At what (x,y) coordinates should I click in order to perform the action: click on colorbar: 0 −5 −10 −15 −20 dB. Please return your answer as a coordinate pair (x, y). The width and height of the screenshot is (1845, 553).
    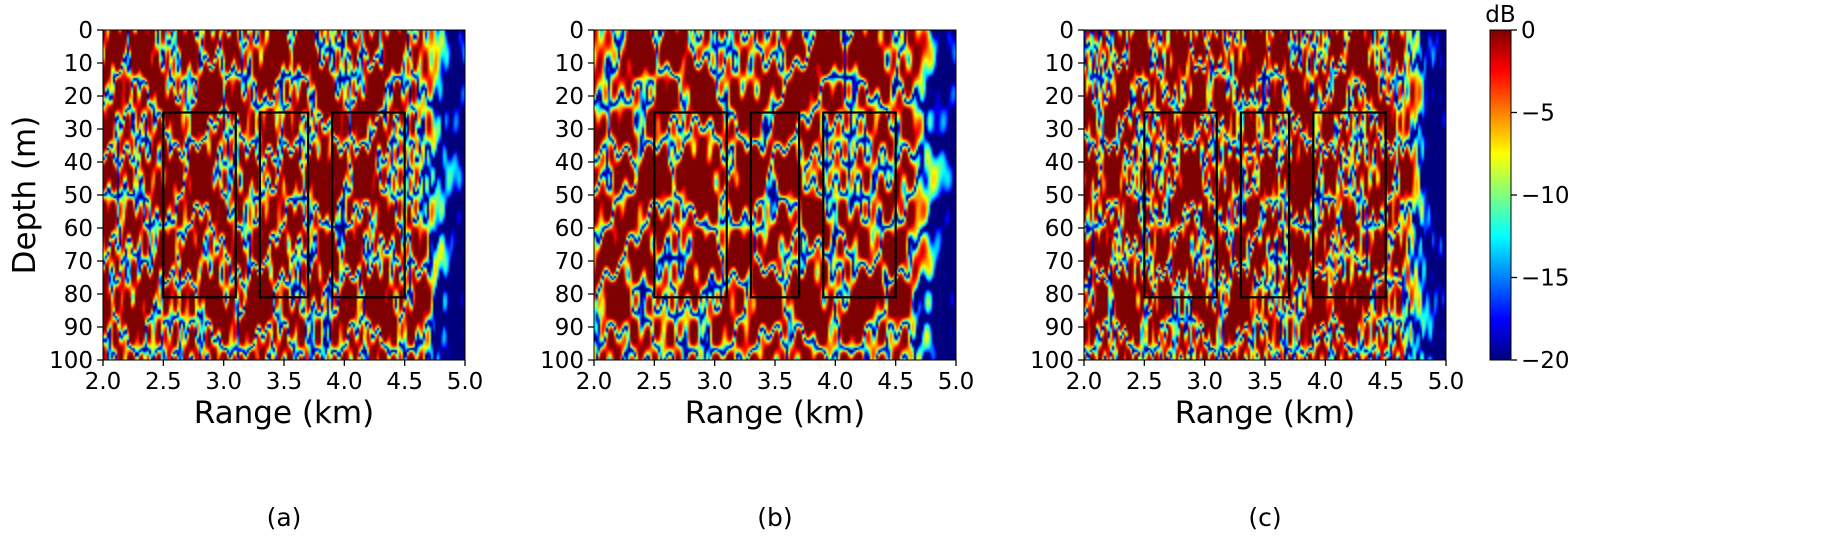
    Looking at the image, I should click on (1527, 188).